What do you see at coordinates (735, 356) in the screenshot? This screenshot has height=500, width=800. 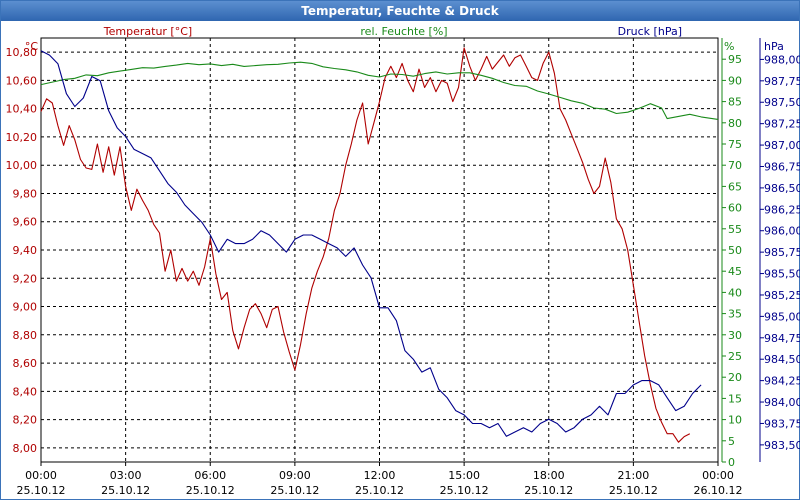 I see `humidity-tick-label: 25` at bounding box center [735, 356].